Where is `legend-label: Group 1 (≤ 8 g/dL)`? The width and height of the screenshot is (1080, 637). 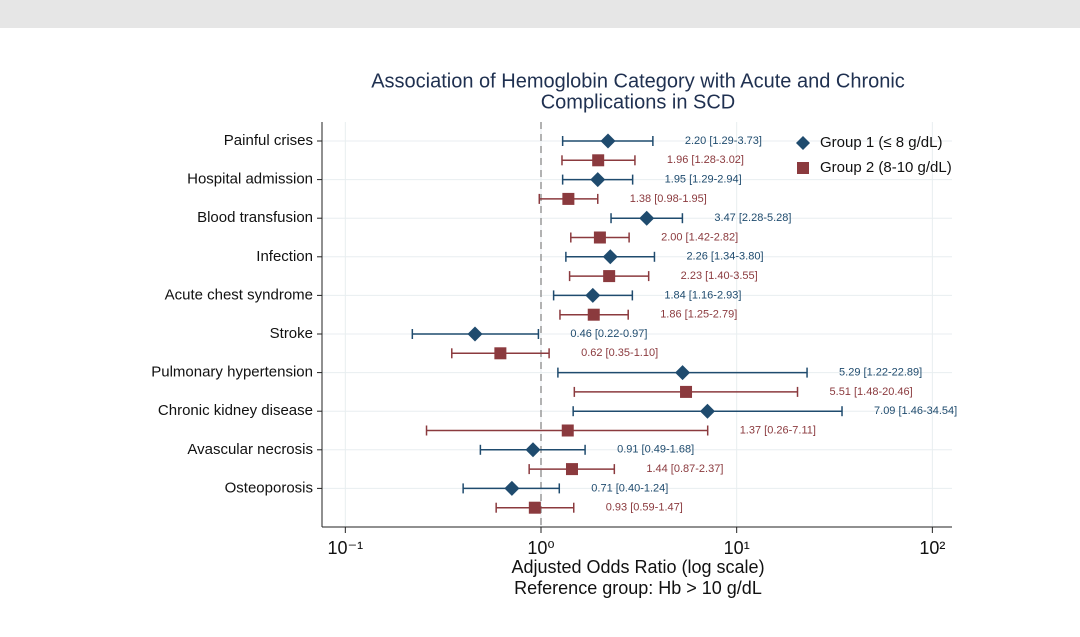
legend-label: Group 1 (≤ 8 g/dL) is located at coordinates (881, 142).